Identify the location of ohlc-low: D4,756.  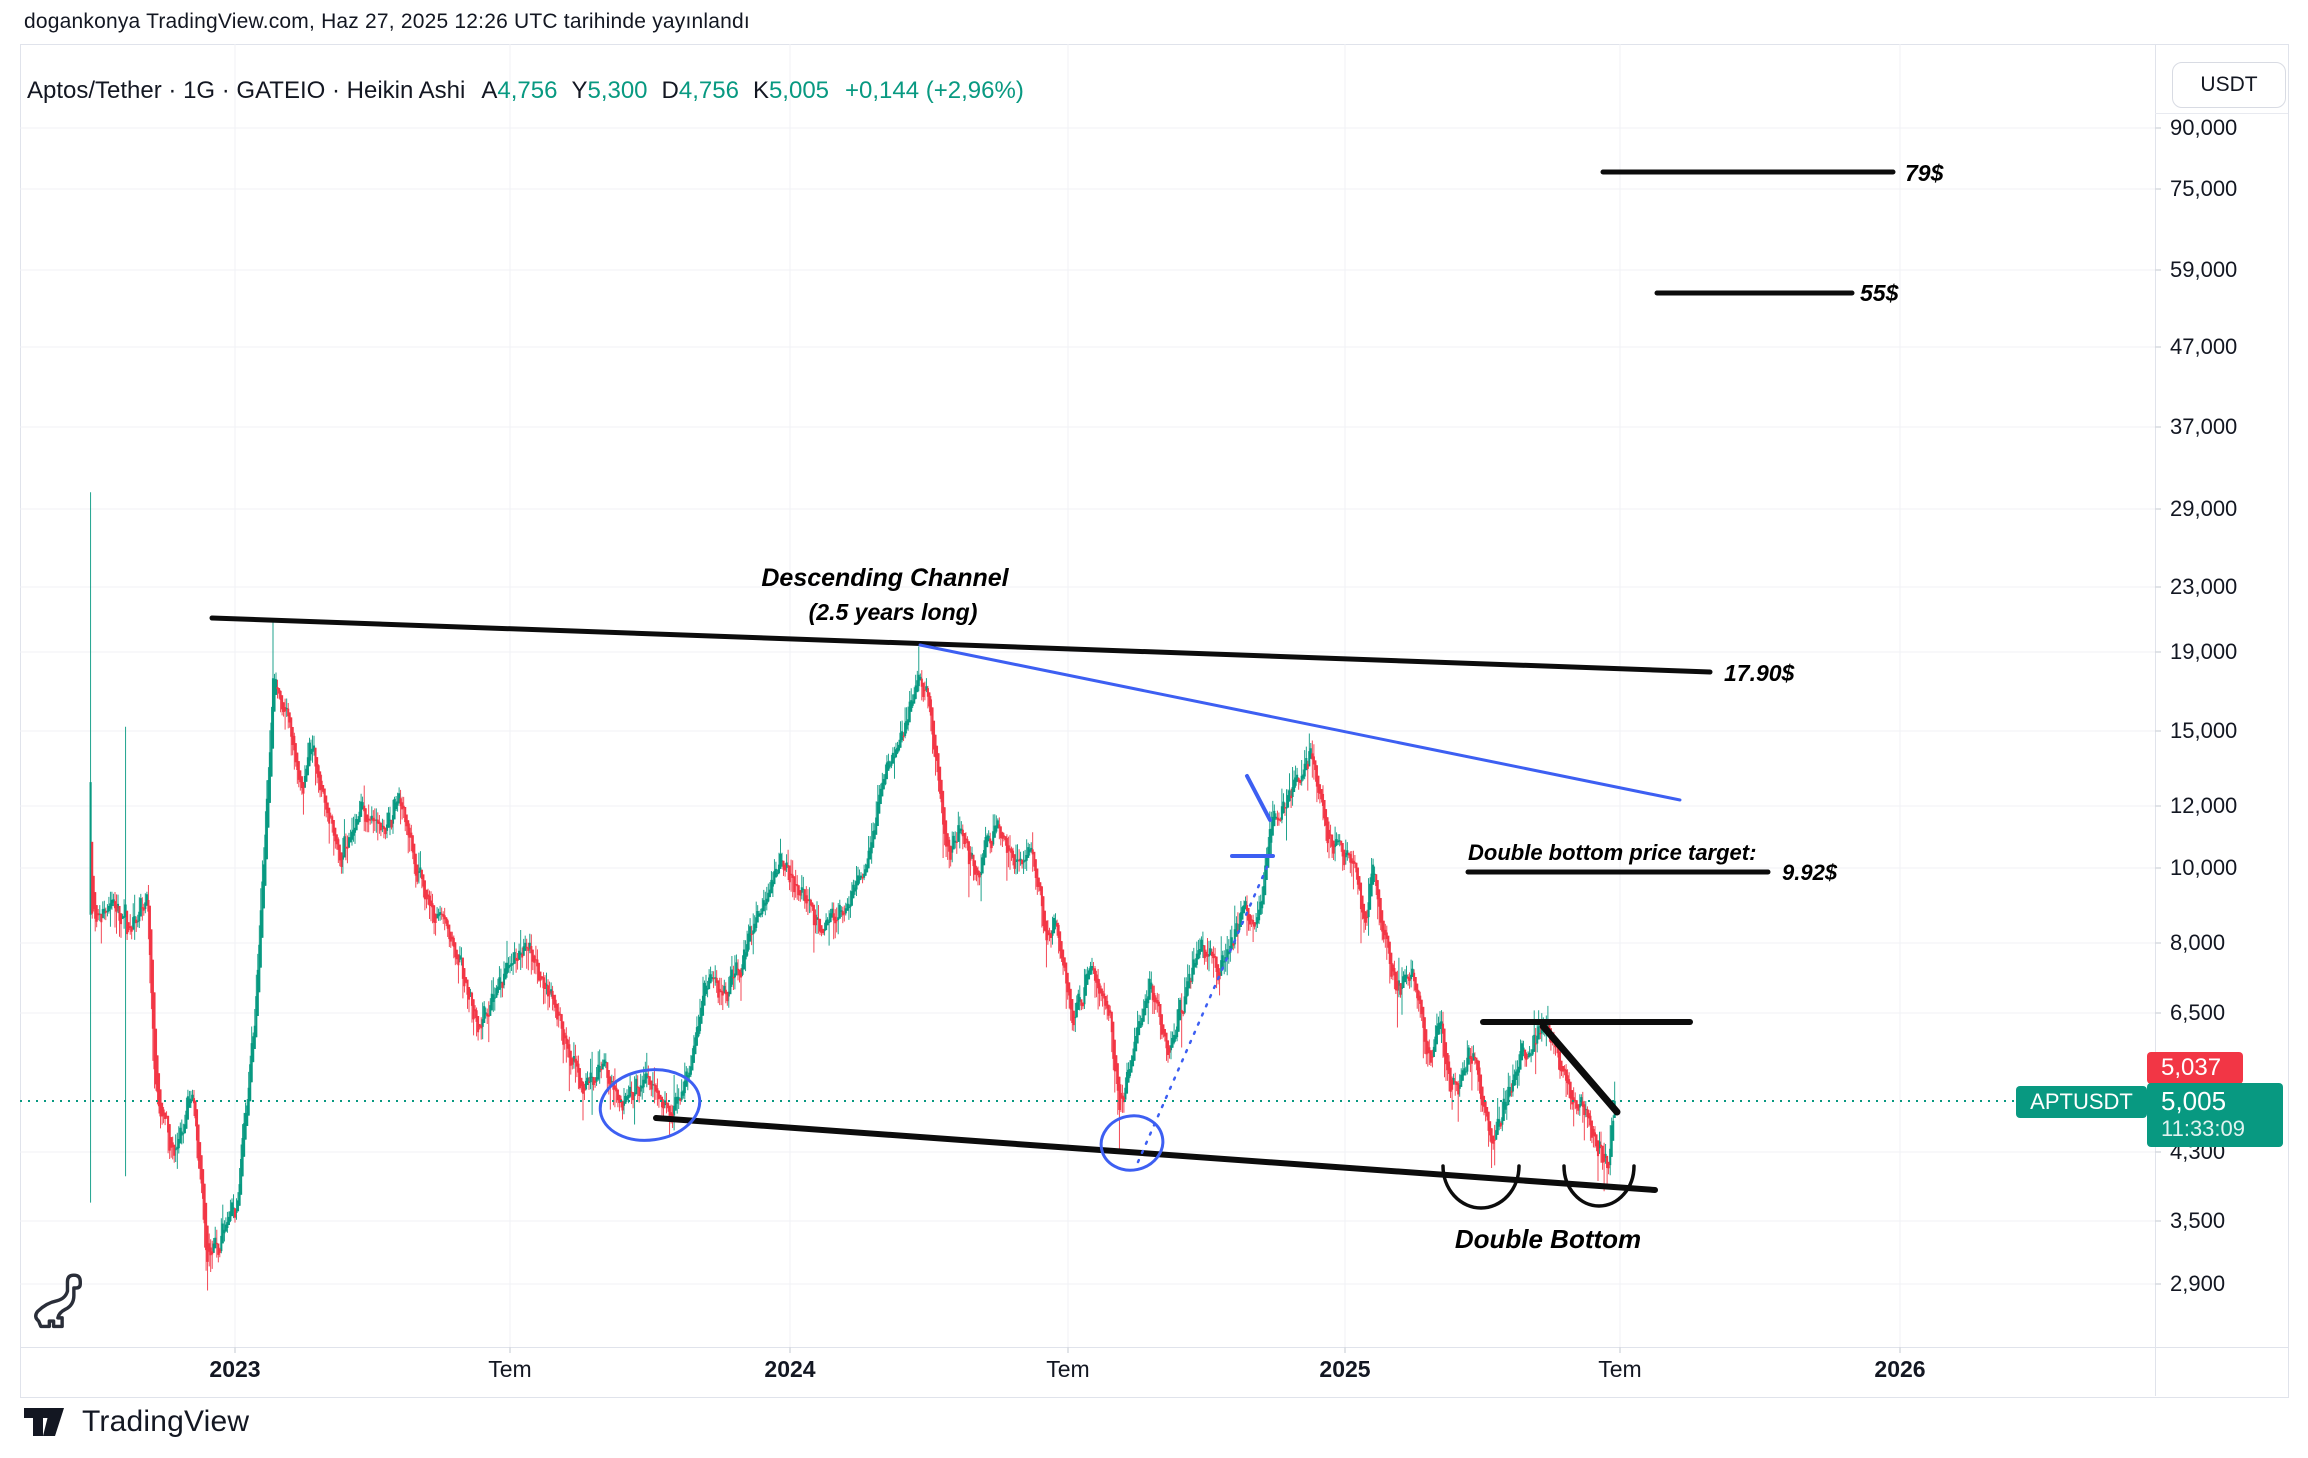
(700, 90).